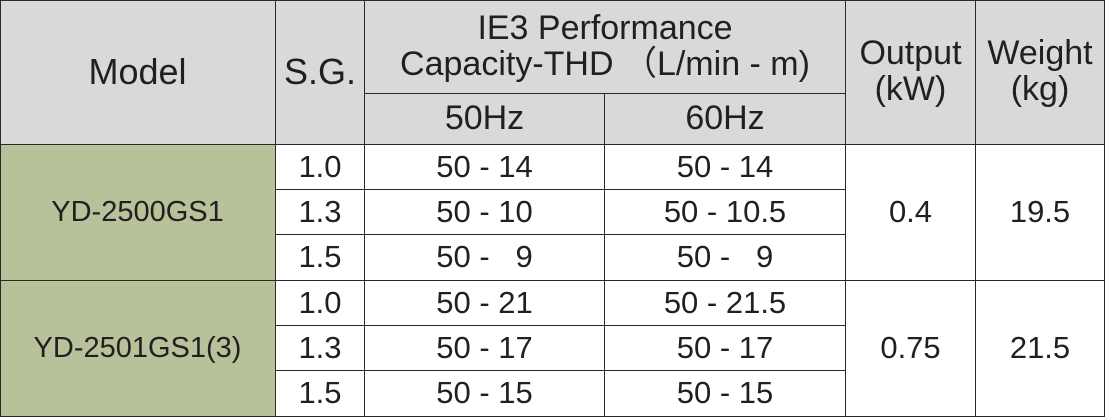 This screenshot has width=1105, height=417. I want to click on model-cell: YD-2501GS1(3), so click(138, 349).